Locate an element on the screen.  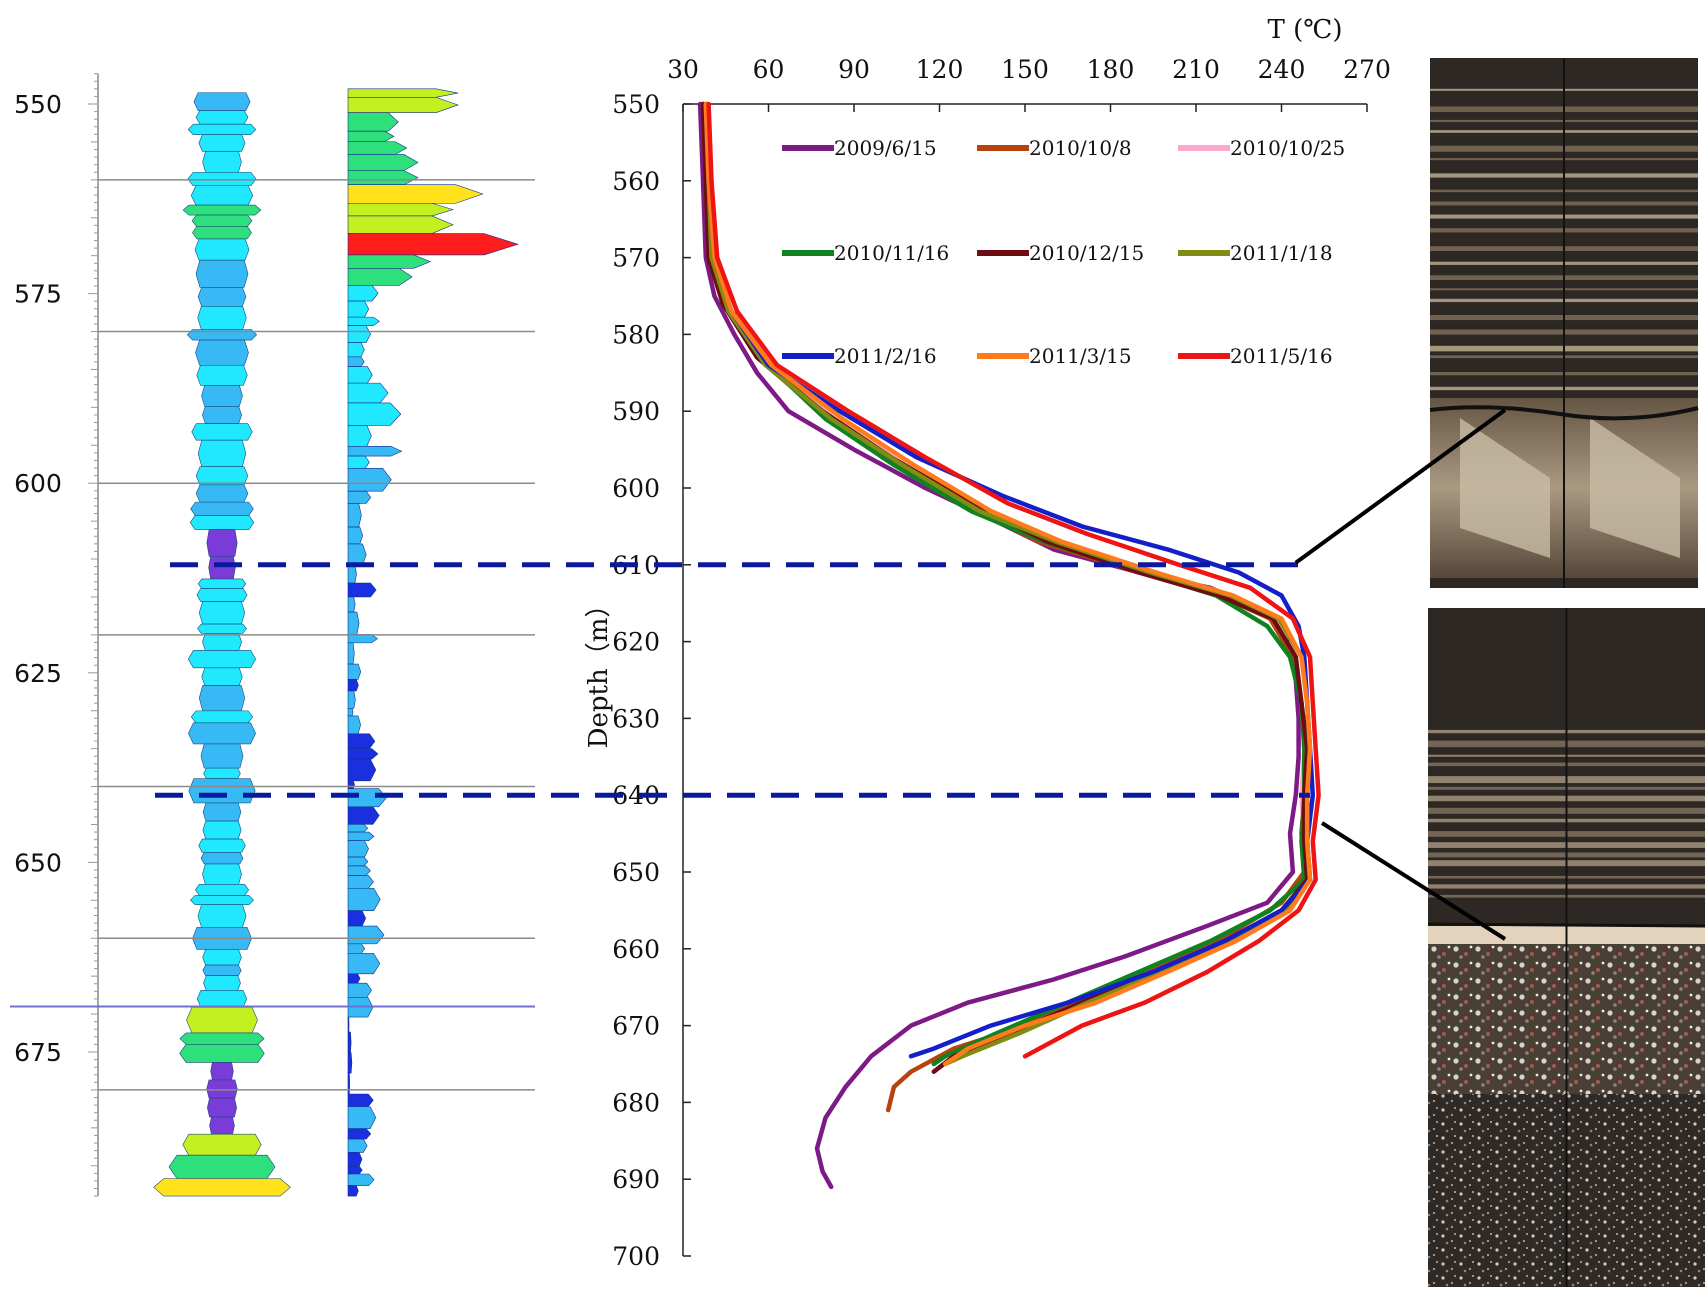
arrow-to-lower-photo is located at coordinates (1413, 881).